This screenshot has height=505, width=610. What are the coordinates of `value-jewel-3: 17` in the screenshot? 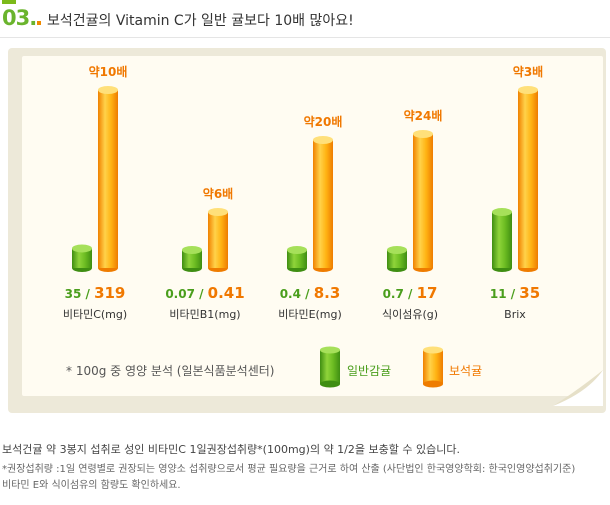 It's located at (427, 293).